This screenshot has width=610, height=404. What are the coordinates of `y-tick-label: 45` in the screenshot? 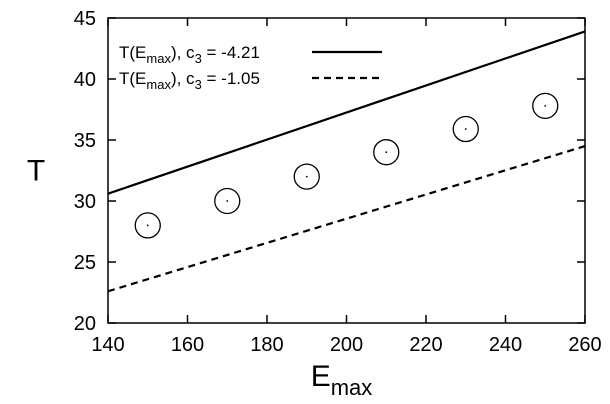 It's located at (85, 19).